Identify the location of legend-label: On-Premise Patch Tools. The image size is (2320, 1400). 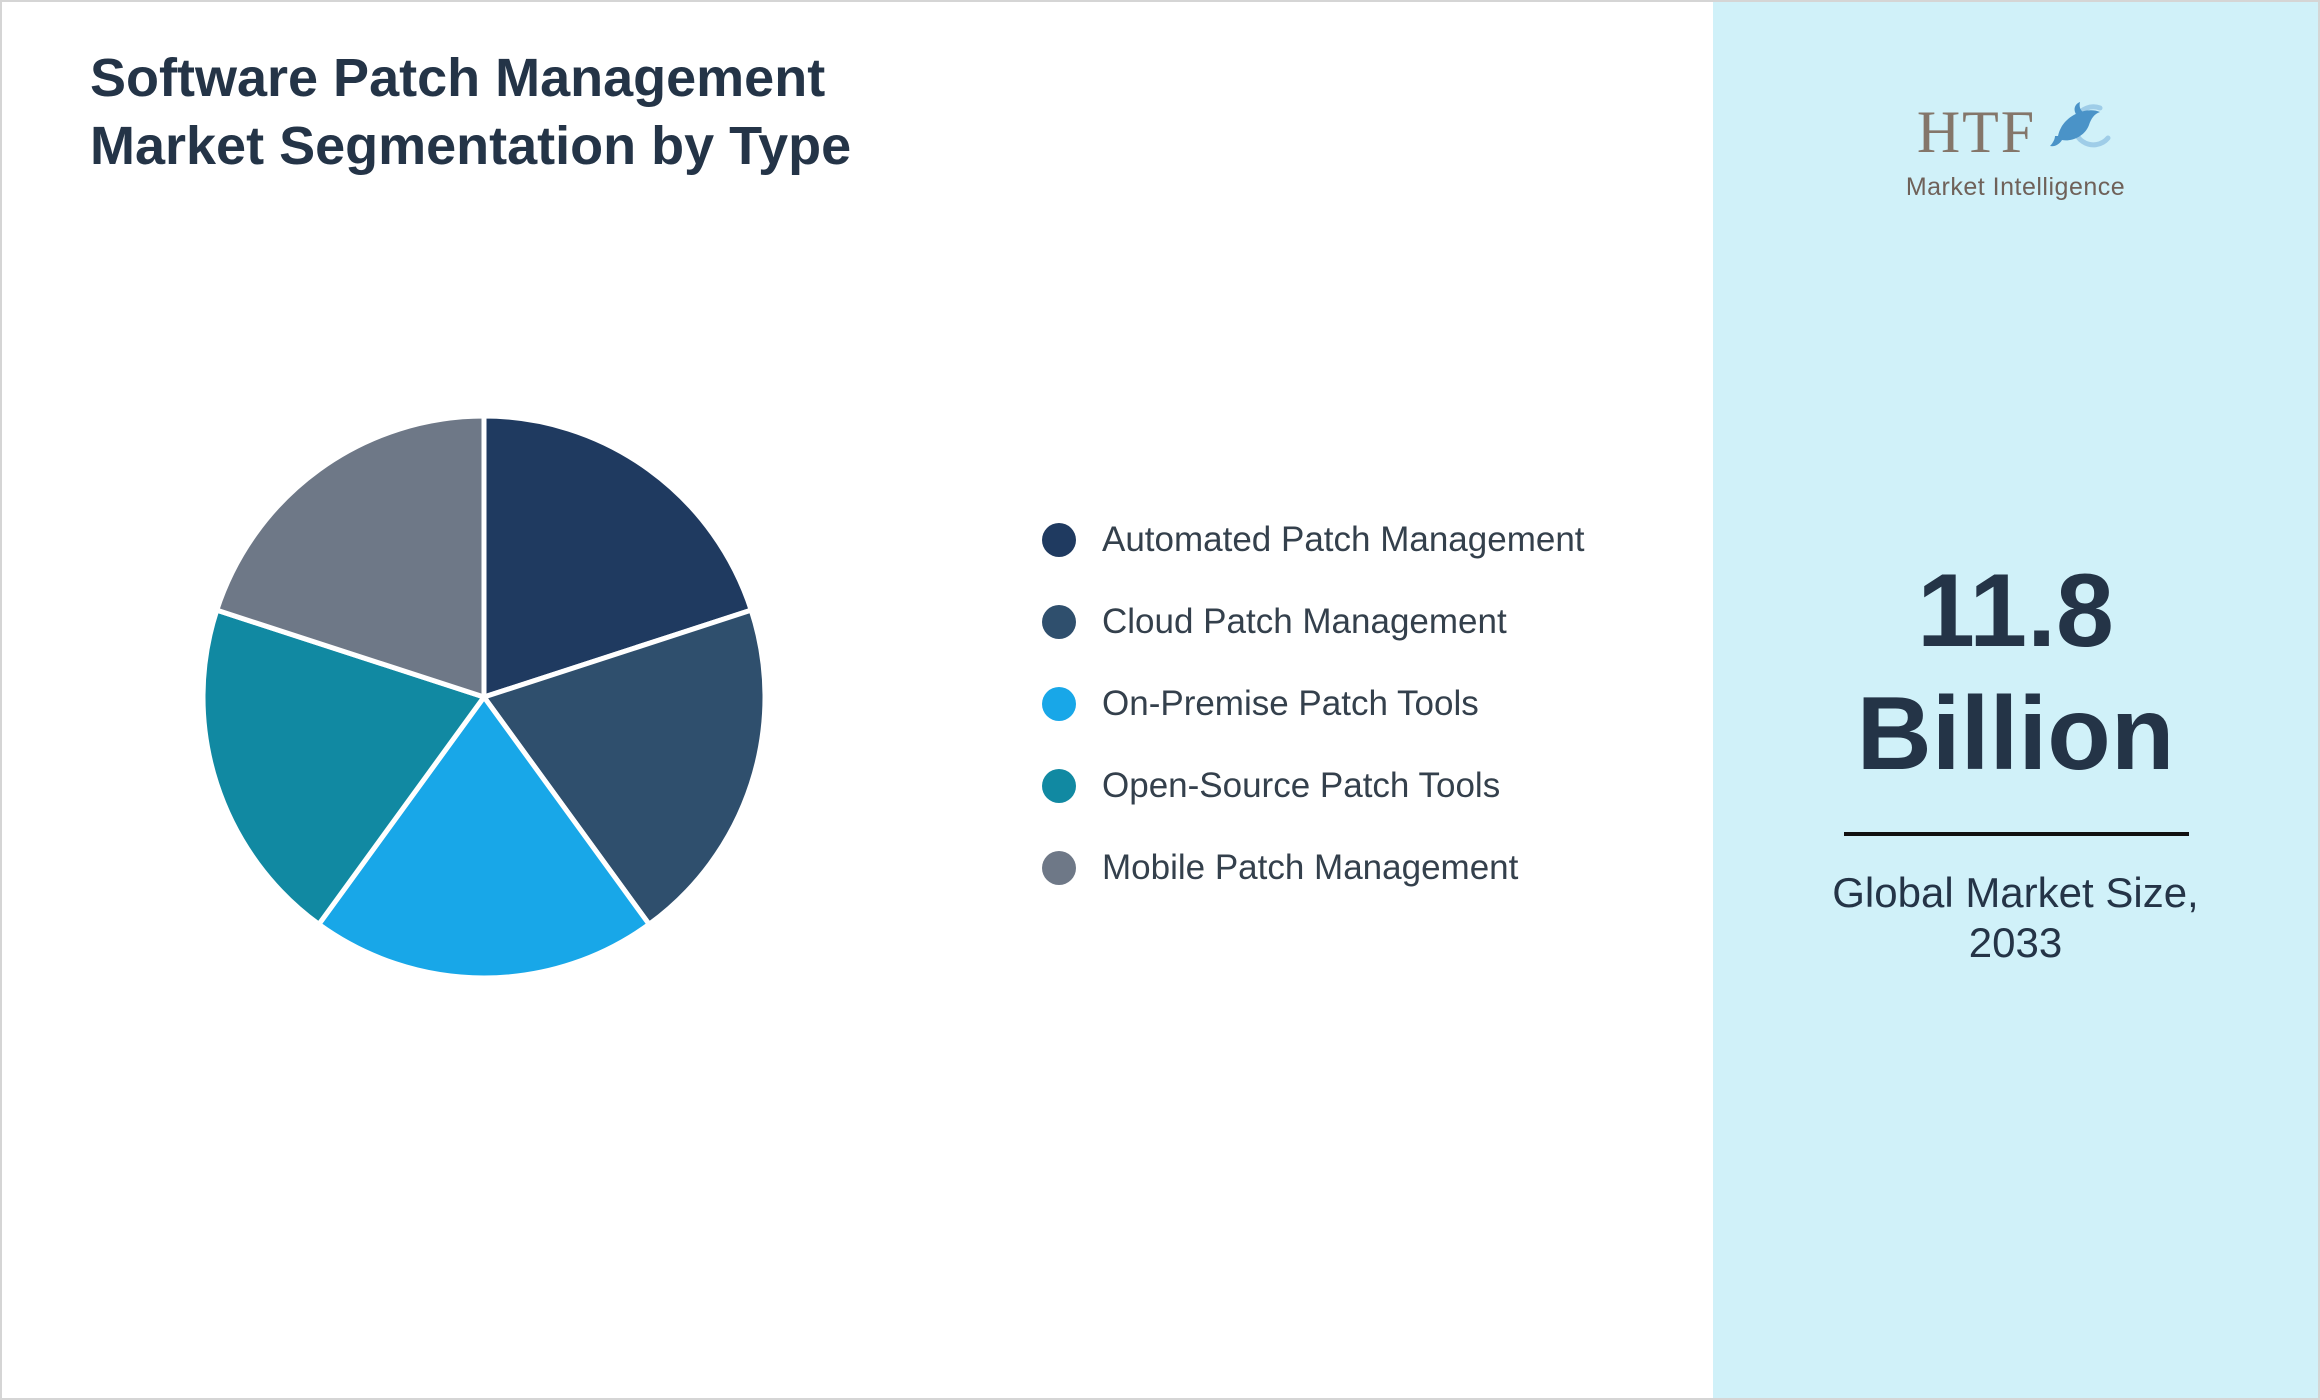
(1290, 703).